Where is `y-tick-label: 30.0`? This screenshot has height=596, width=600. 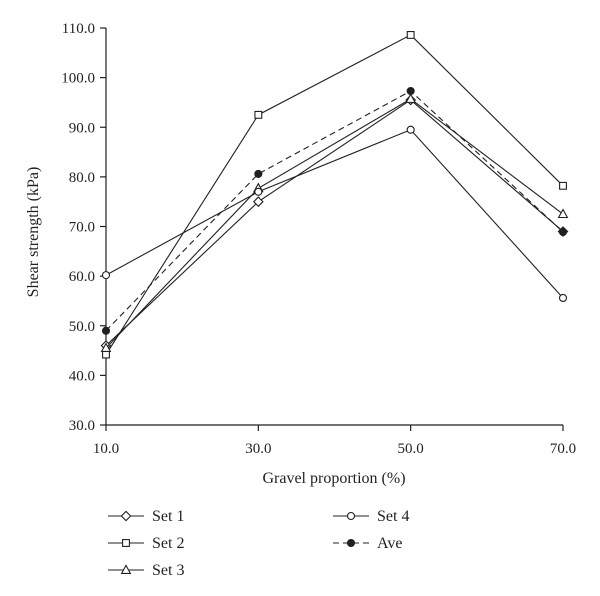 y-tick-label: 30.0 is located at coordinates (82, 426).